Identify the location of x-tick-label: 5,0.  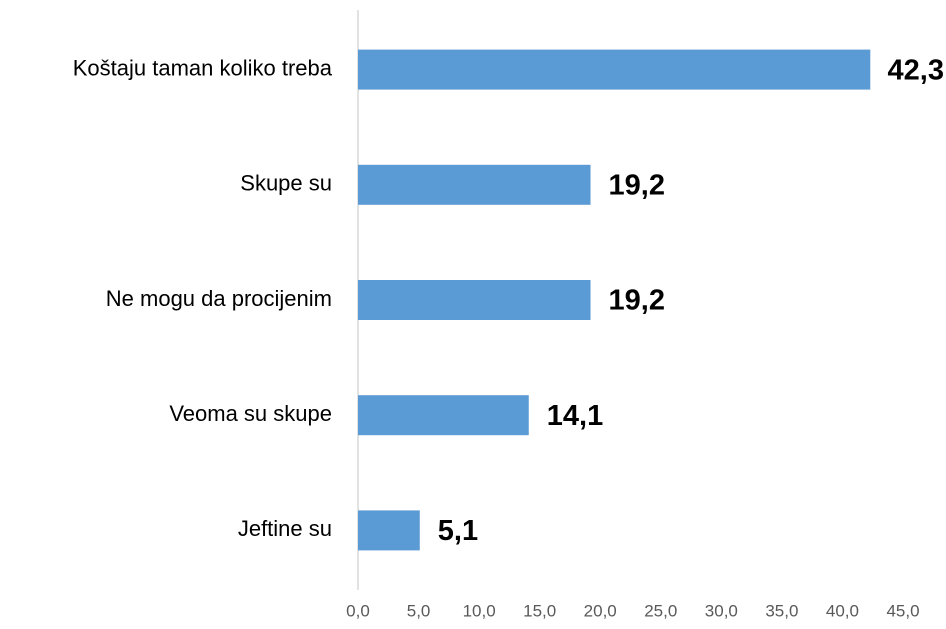
(419, 610).